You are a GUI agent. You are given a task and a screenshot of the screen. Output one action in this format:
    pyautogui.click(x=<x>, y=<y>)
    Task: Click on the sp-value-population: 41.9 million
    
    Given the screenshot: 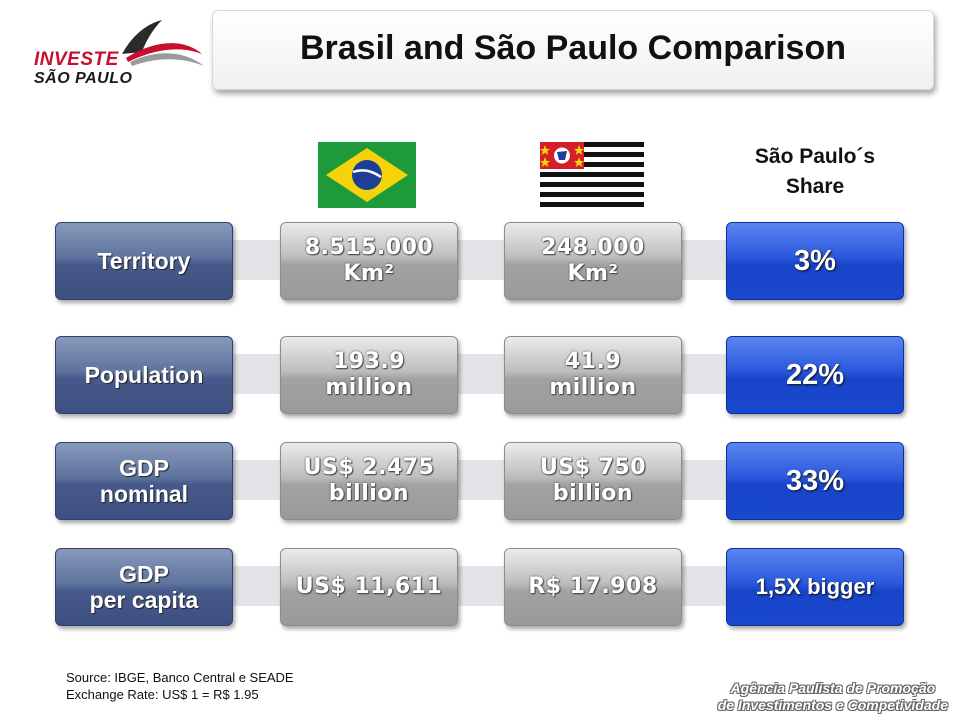 What is the action you would take?
    pyautogui.click(x=593, y=375)
    